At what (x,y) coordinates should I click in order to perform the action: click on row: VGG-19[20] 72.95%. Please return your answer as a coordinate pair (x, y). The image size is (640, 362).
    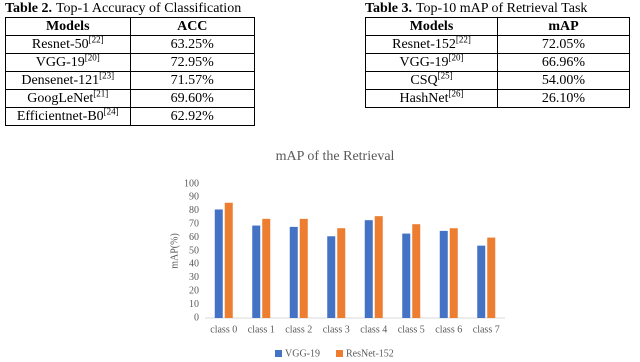
    Looking at the image, I should click on (130, 61).